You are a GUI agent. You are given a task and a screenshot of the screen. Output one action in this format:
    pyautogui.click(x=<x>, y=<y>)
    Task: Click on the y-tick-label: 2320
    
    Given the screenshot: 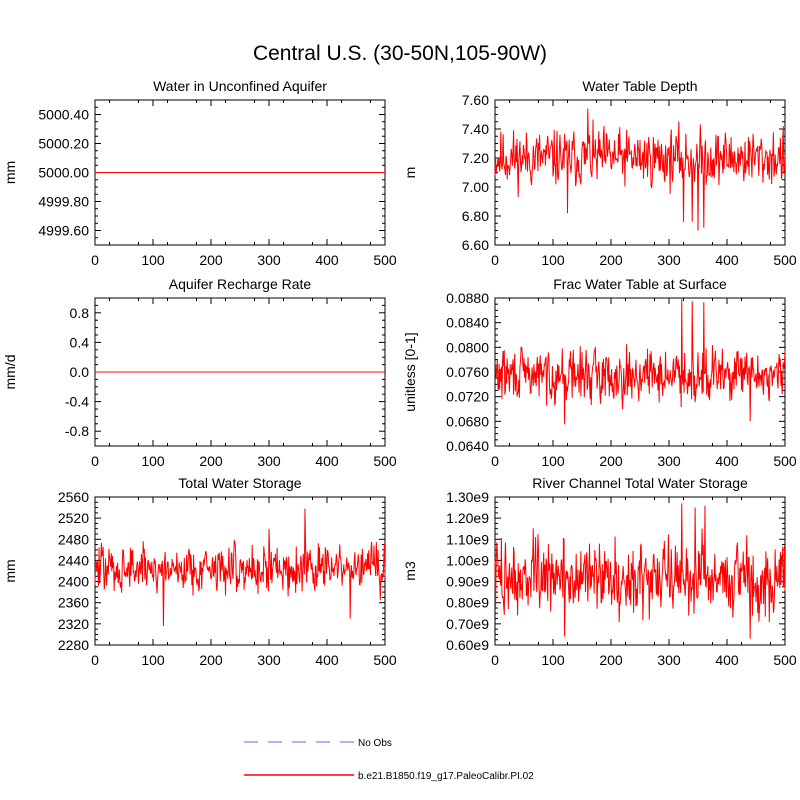 What is the action you would take?
    pyautogui.click(x=73, y=624)
    